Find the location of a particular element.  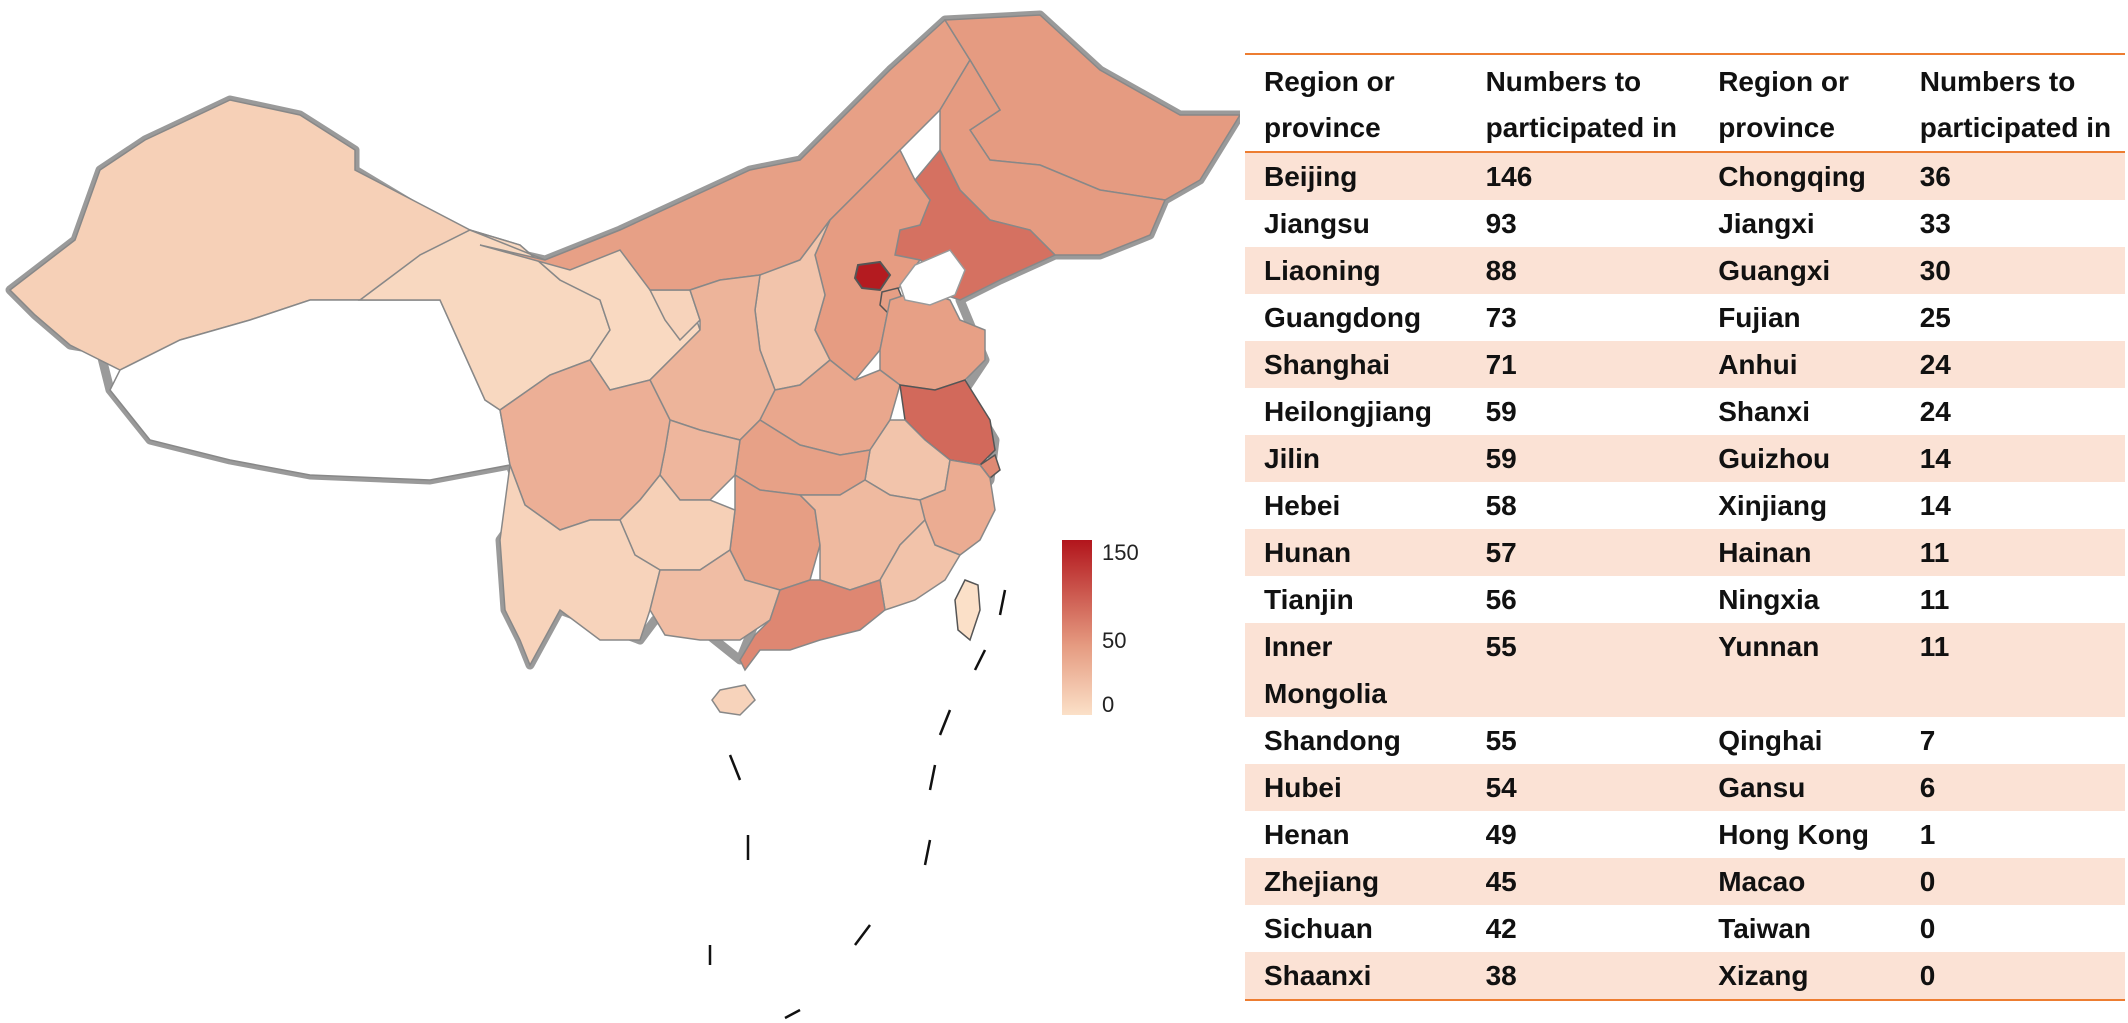

count-cell: 1 is located at coordinates (1927, 834).